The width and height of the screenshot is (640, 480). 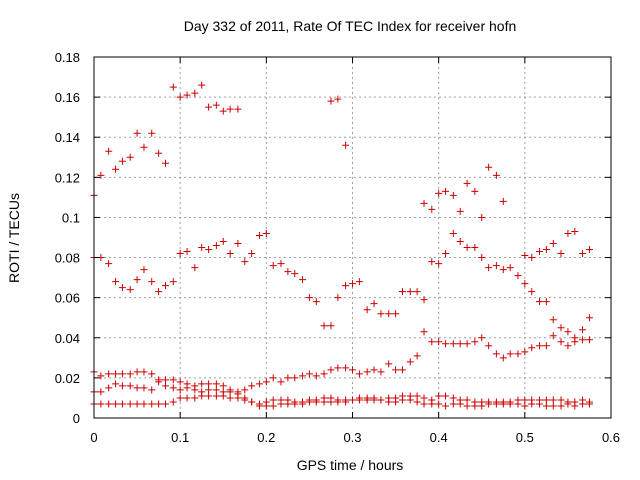 What do you see at coordinates (439, 437) in the screenshot?
I see `x-tick-label: 0.4` at bounding box center [439, 437].